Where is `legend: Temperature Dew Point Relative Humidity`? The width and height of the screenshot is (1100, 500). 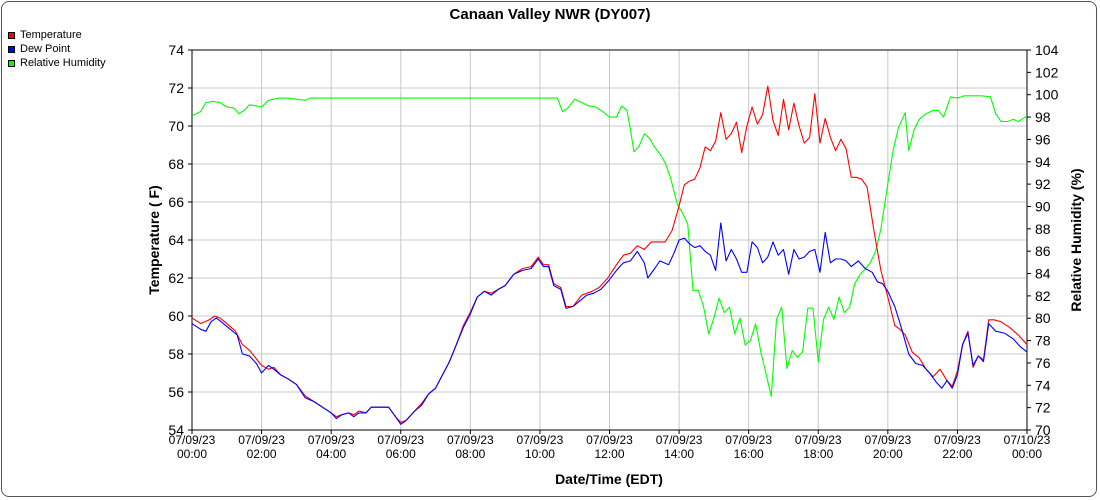
legend: Temperature Dew Point Relative Humidity is located at coordinates (57, 49).